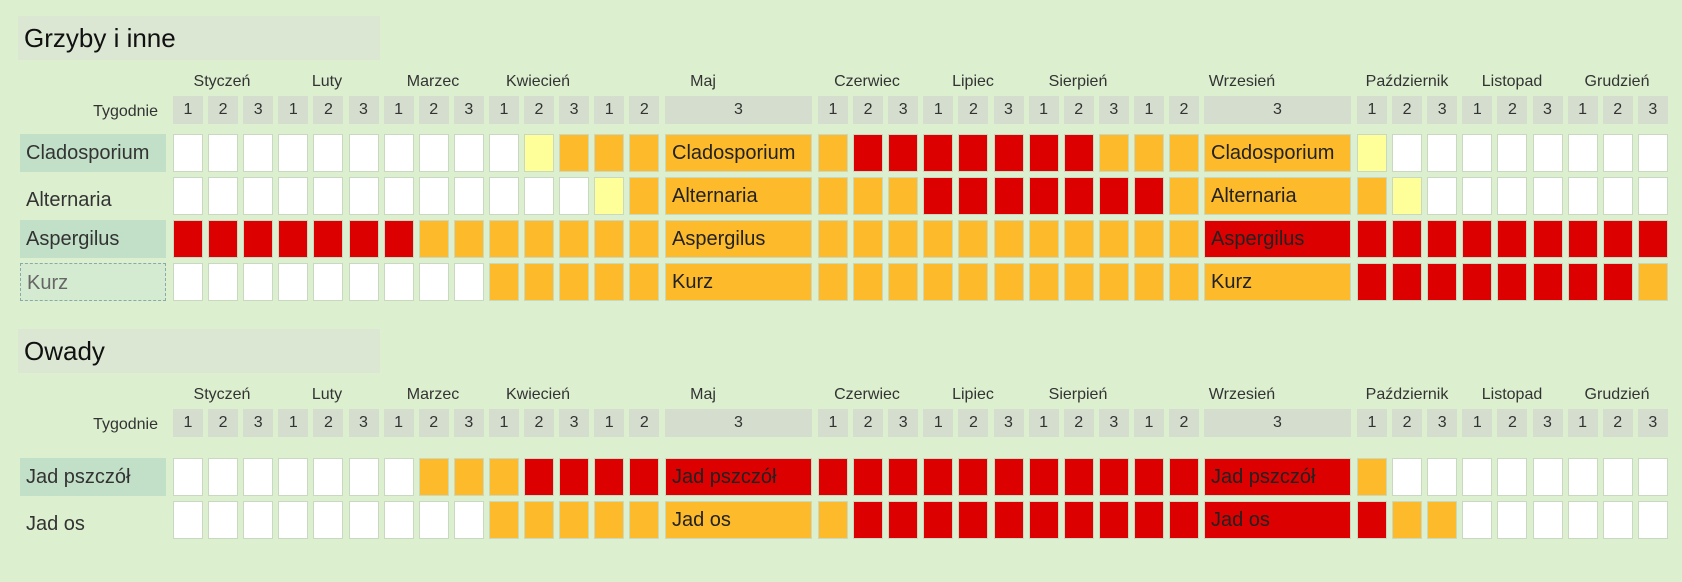 Image resolution: width=1682 pixels, height=582 pixels. What do you see at coordinates (1242, 394) in the screenshot?
I see `month-label: Wrzesień` at bounding box center [1242, 394].